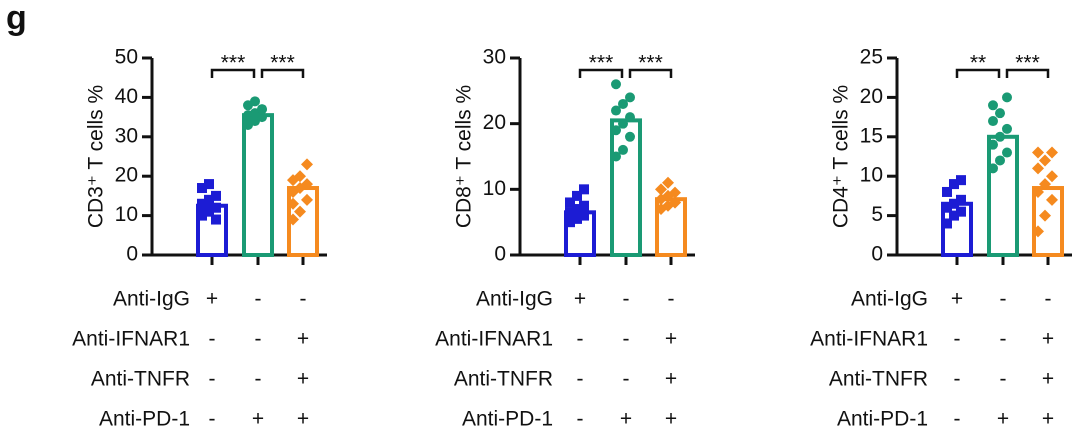 This screenshot has height=437, width=1075. I want to click on treatment-name: Anti-PD-1, so click(144, 419).